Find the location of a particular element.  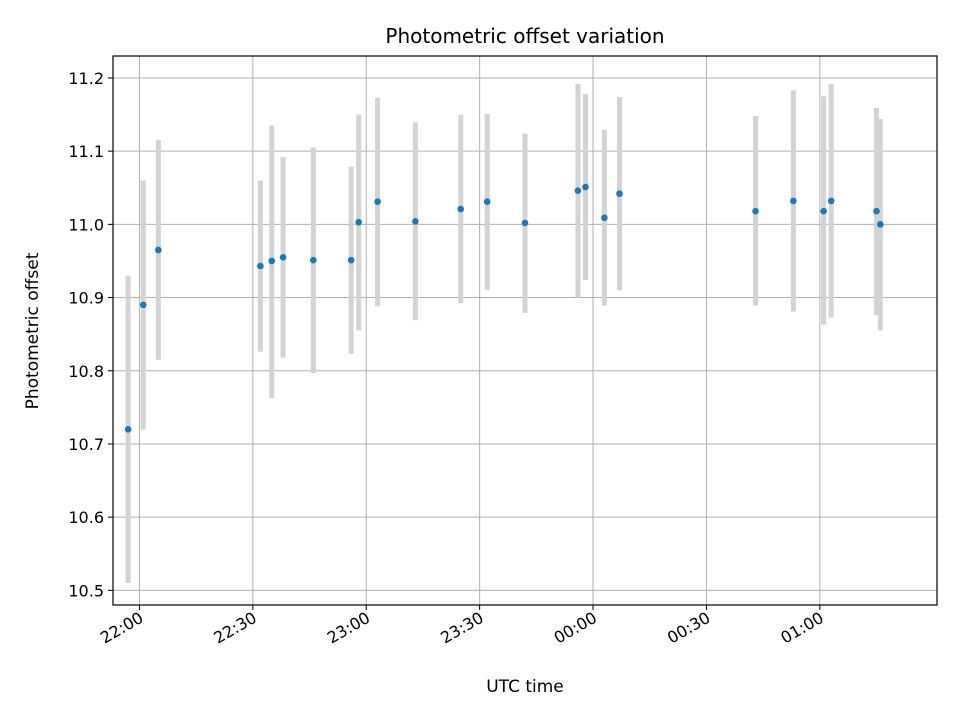

chart-title: Photometric offset variation is located at coordinates (524, 36).